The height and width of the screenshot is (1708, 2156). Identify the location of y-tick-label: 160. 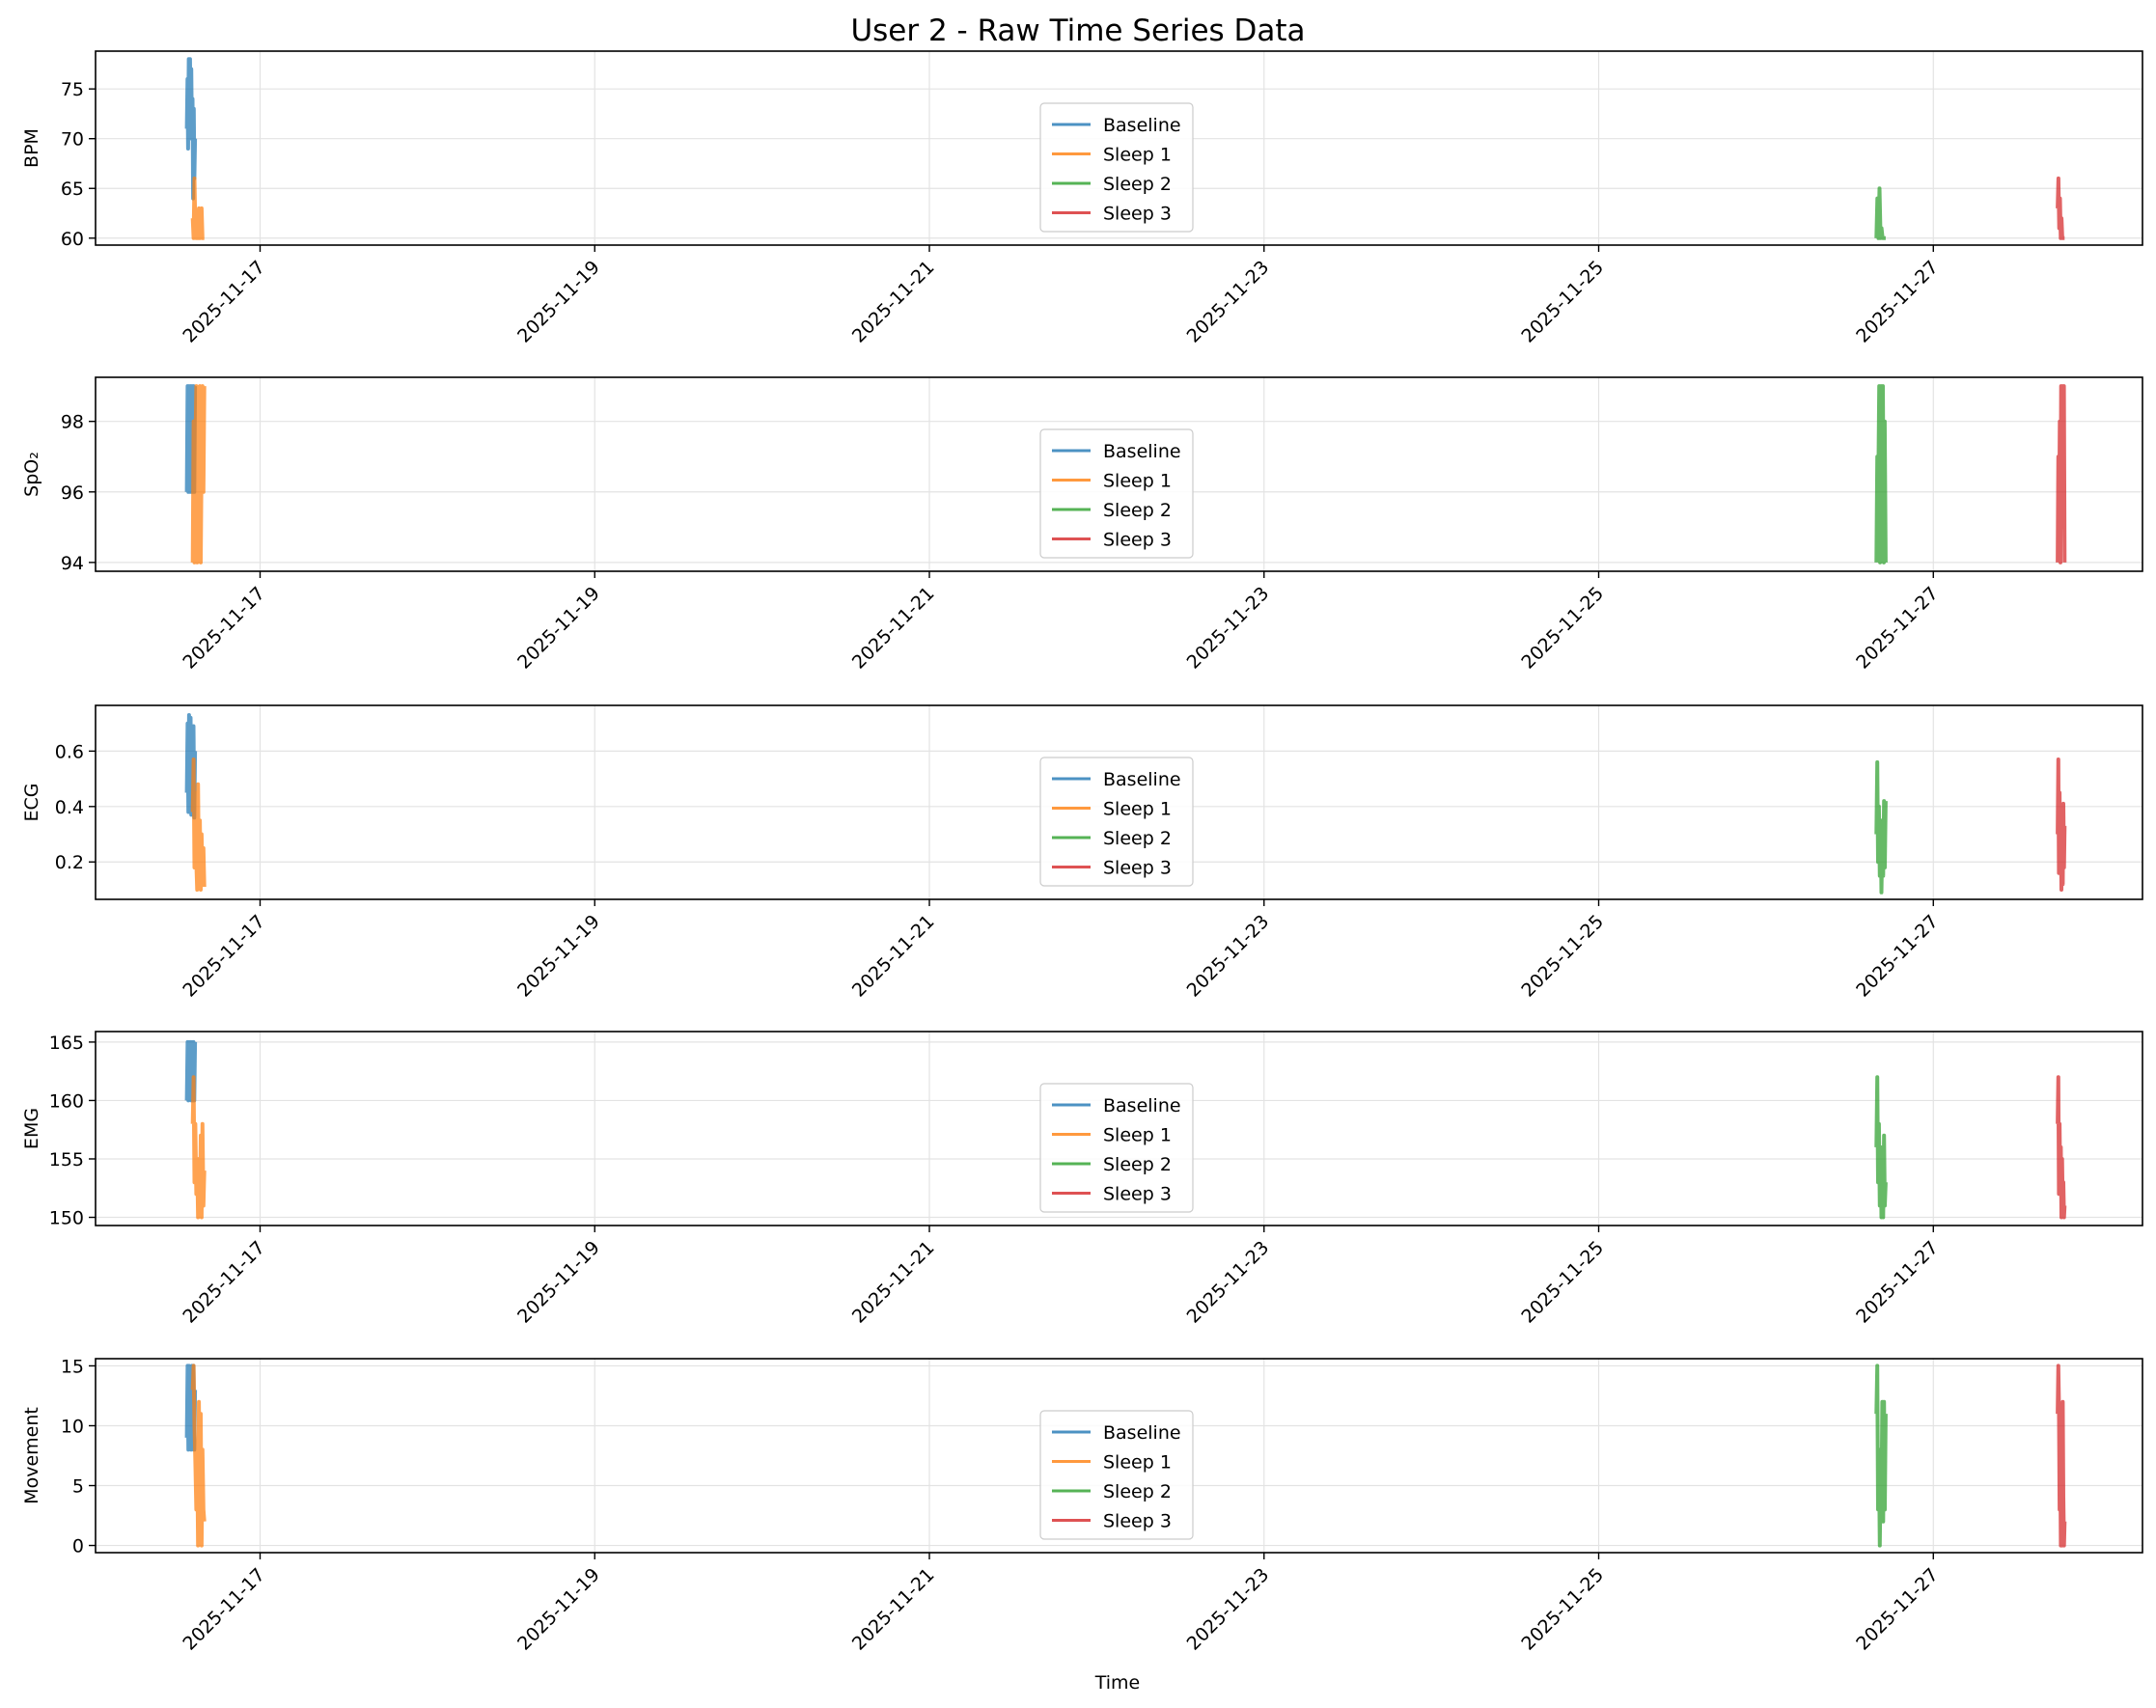
(66, 1101).